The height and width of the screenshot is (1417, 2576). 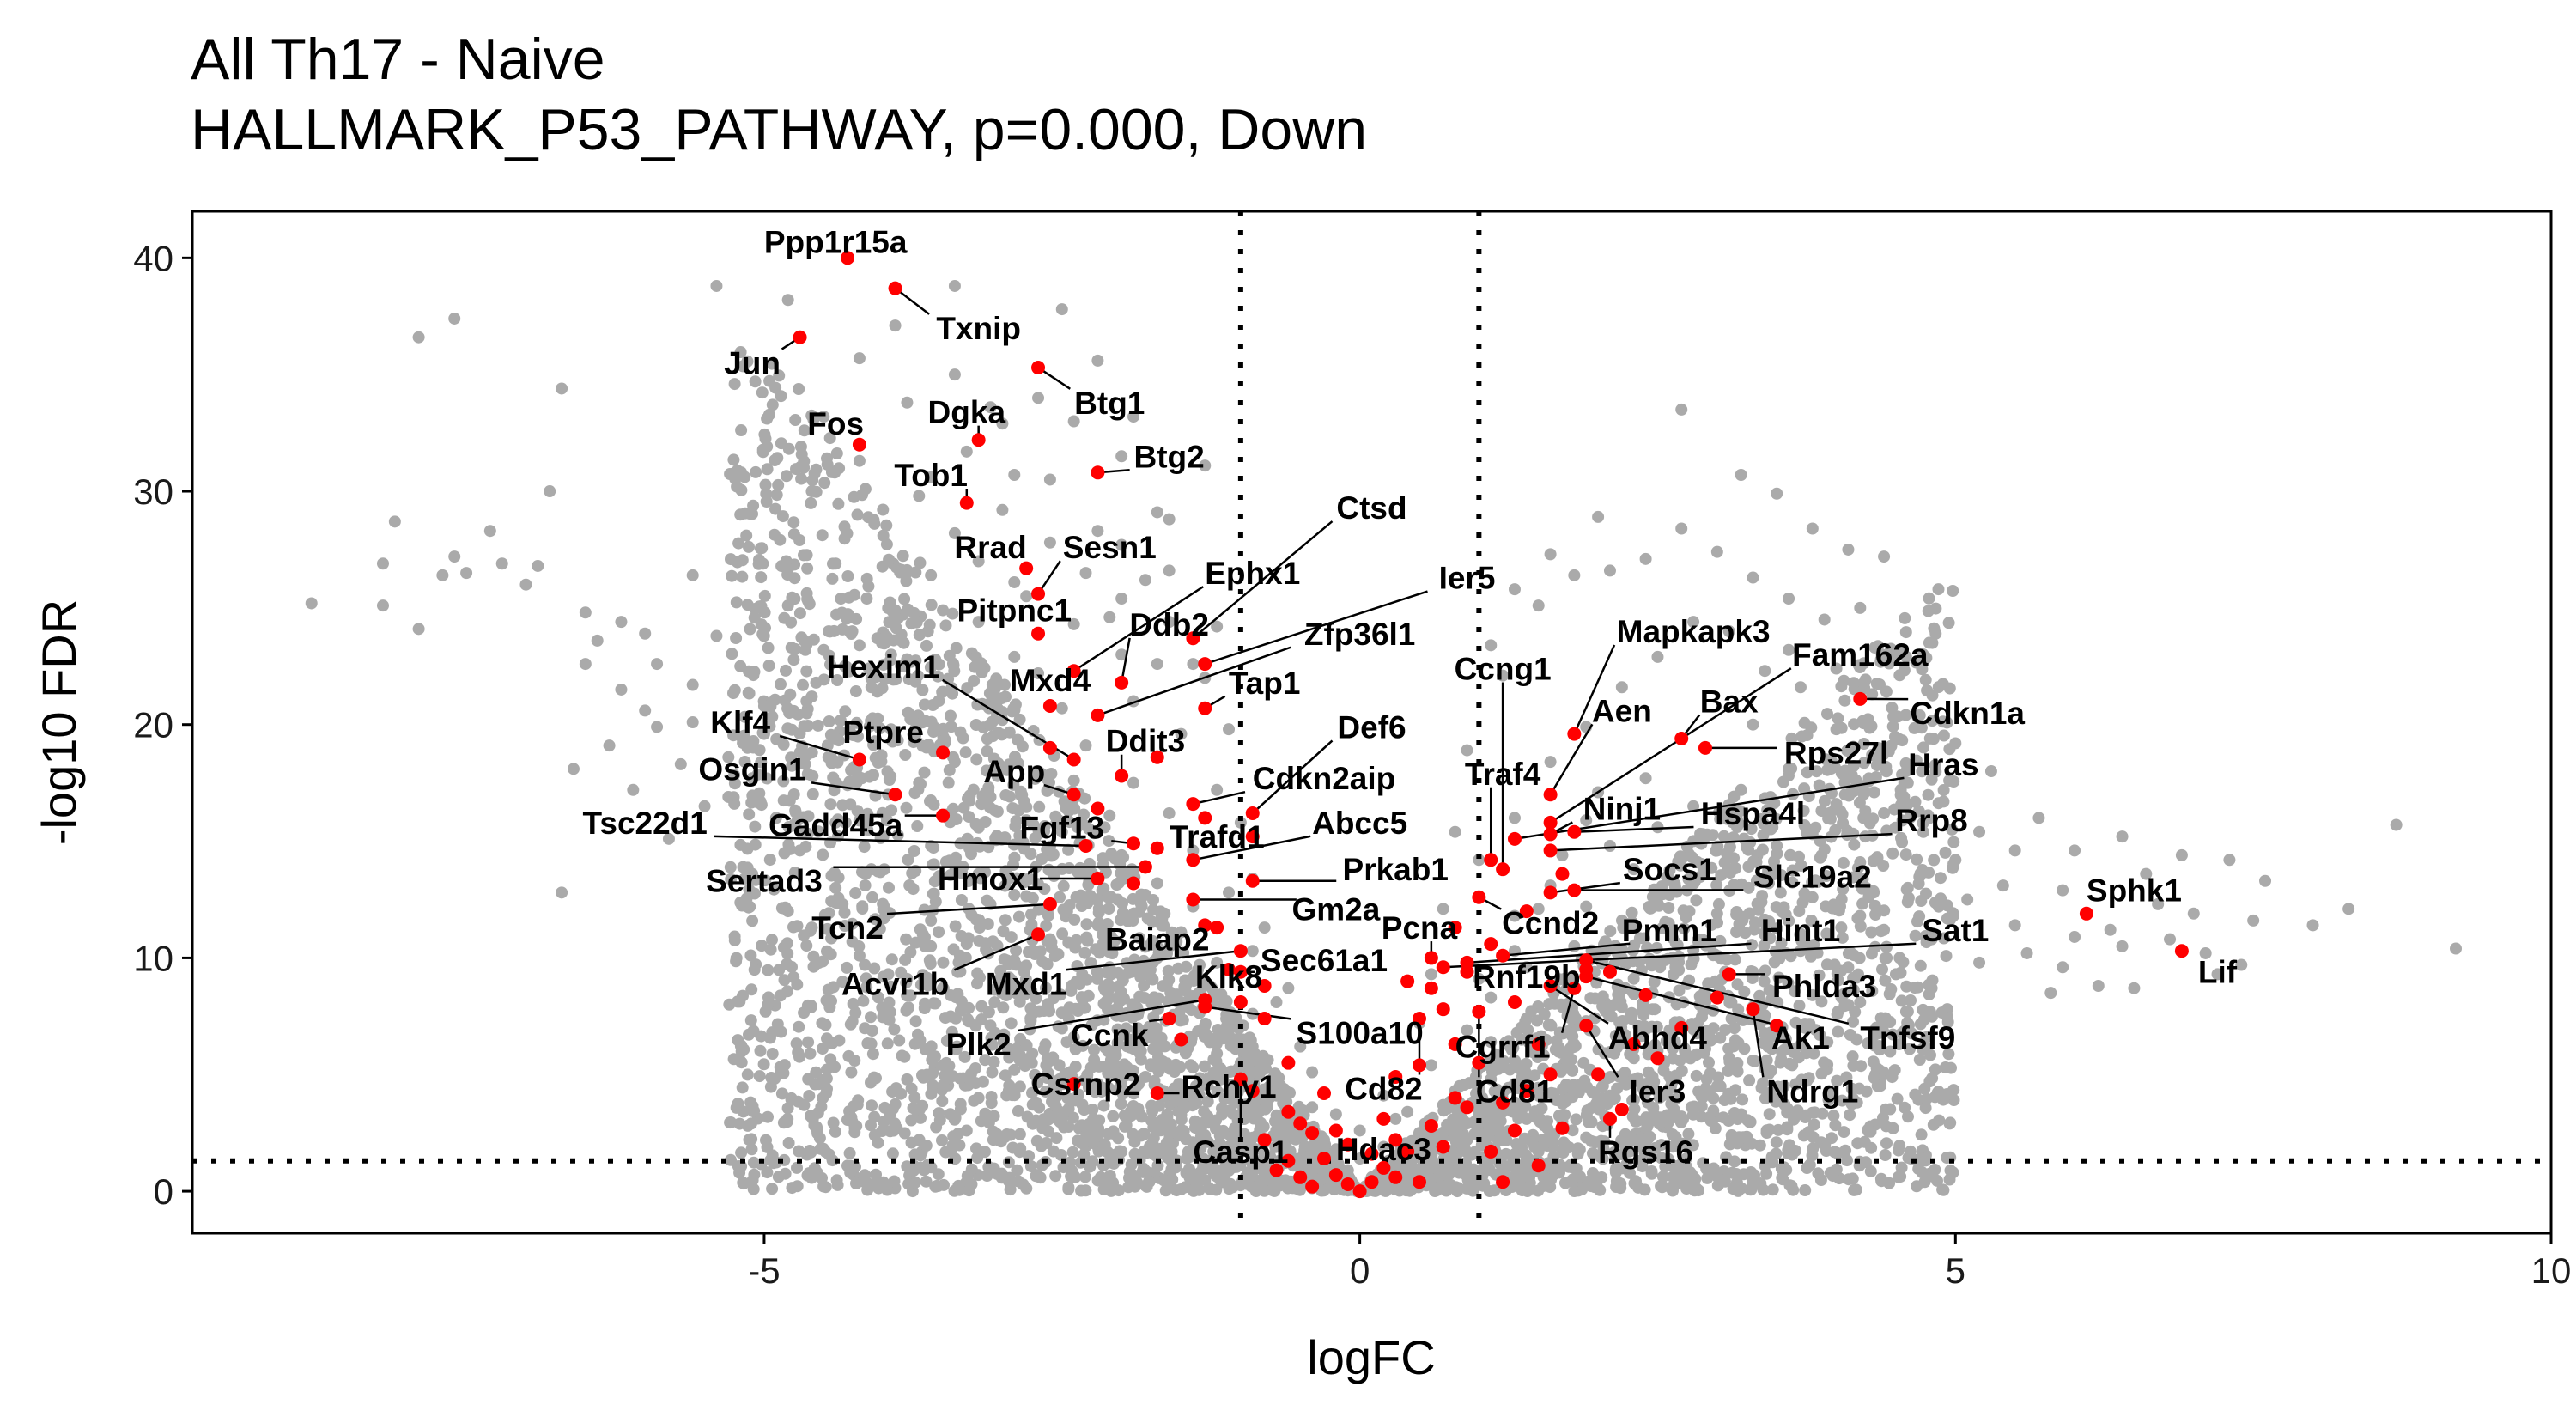 I want to click on pathway-point-s100a10, so click(x=1205, y=1007).